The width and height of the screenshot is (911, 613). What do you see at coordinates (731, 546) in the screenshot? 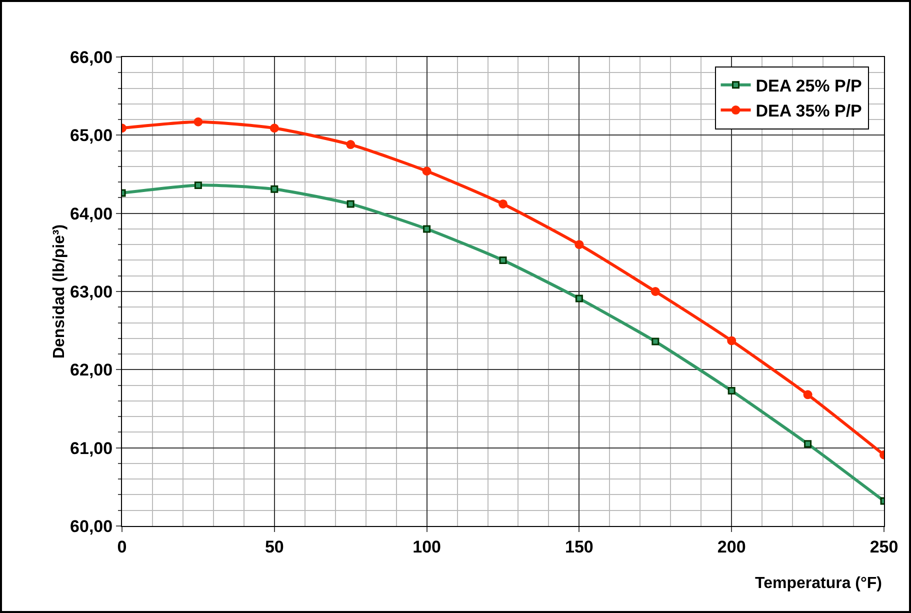
I see `x-tick-label: 200` at bounding box center [731, 546].